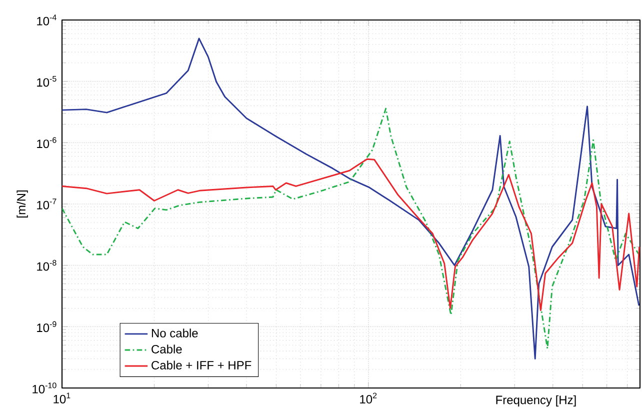  What do you see at coordinates (46, 204) in the screenshot?
I see `y-tick-label: 10$^{-7}$` at bounding box center [46, 204].